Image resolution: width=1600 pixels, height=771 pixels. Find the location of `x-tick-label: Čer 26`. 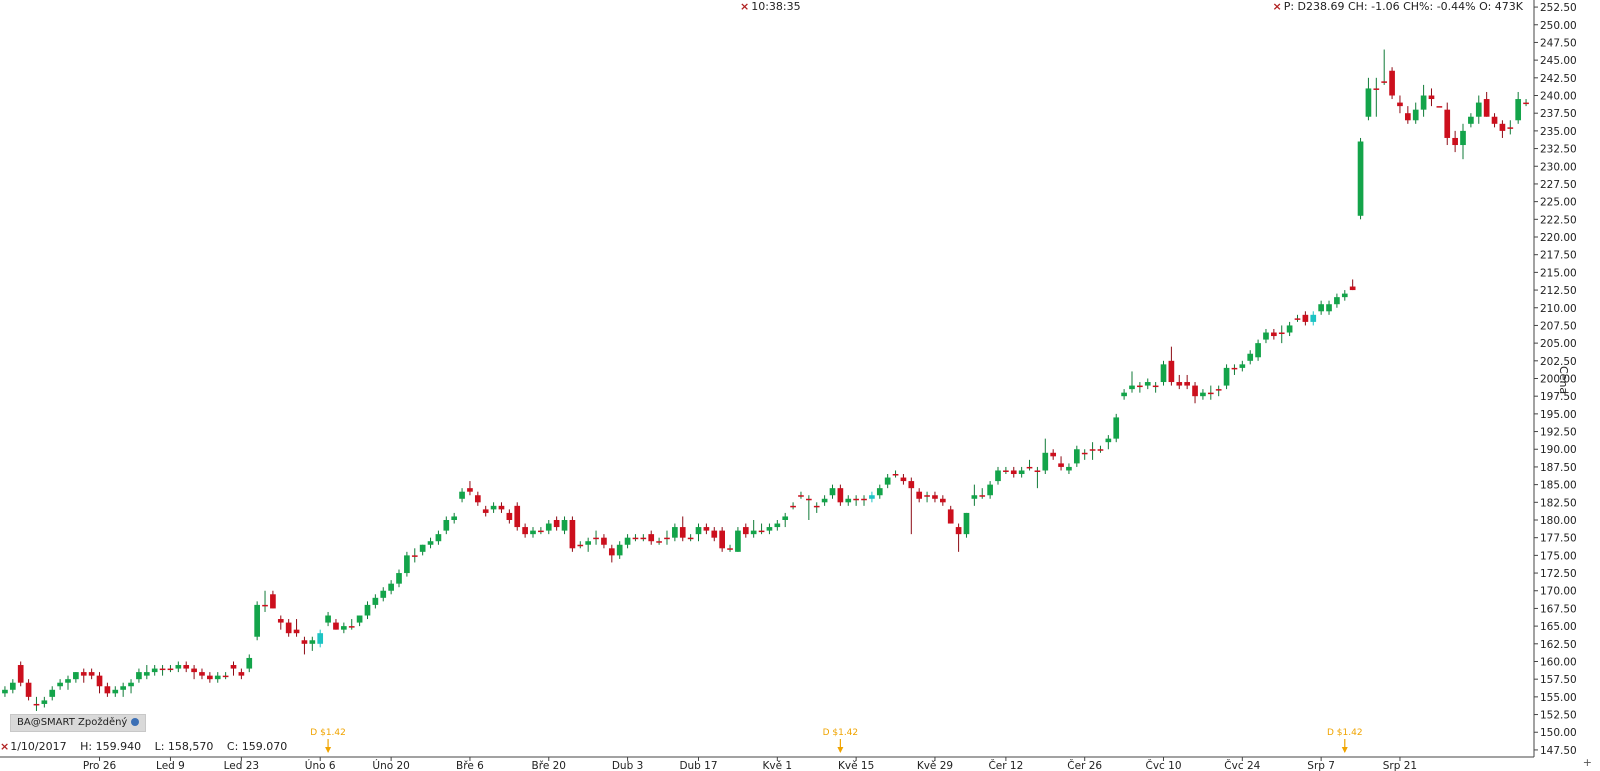

x-tick-label: Čer 26 is located at coordinates (1084, 765).